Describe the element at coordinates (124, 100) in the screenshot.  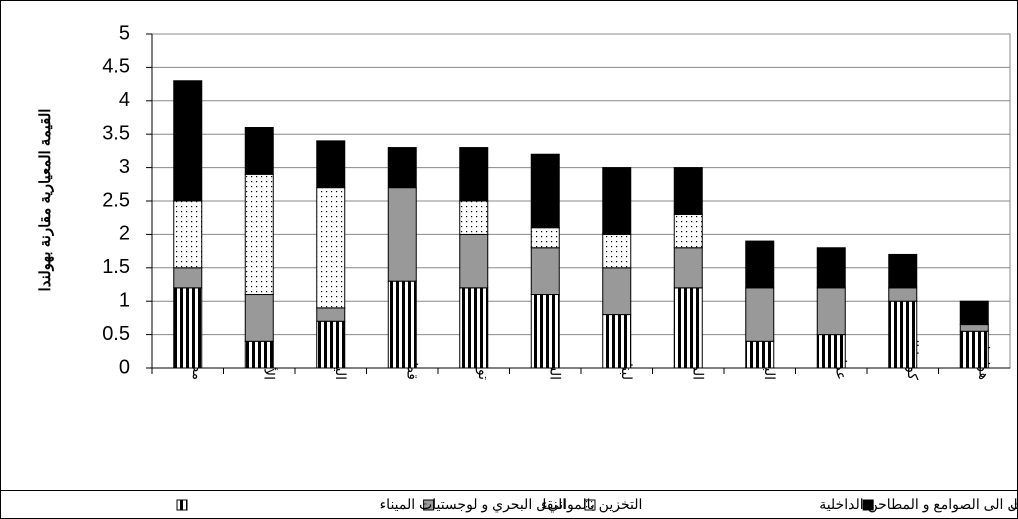
I see `y-tick-label: 4` at that location.